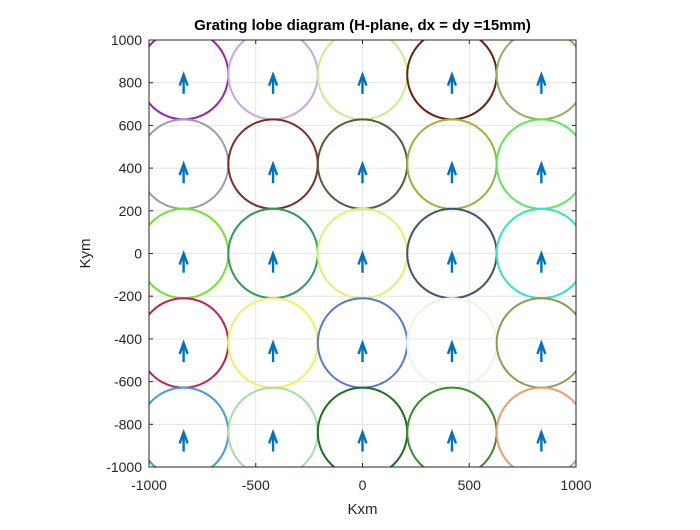 The image size is (700, 530). Describe the element at coordinates (131, 211) in the screenshot. I see `y-tick-label-6: 200` at that location.